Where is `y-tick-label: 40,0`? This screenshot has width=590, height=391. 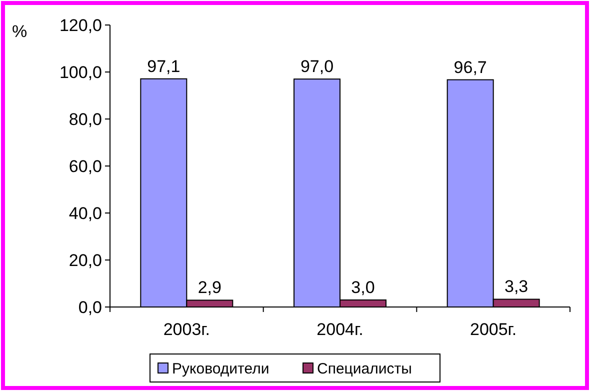 y-tick-label: 40,0 is located at coordinates (85, 213).